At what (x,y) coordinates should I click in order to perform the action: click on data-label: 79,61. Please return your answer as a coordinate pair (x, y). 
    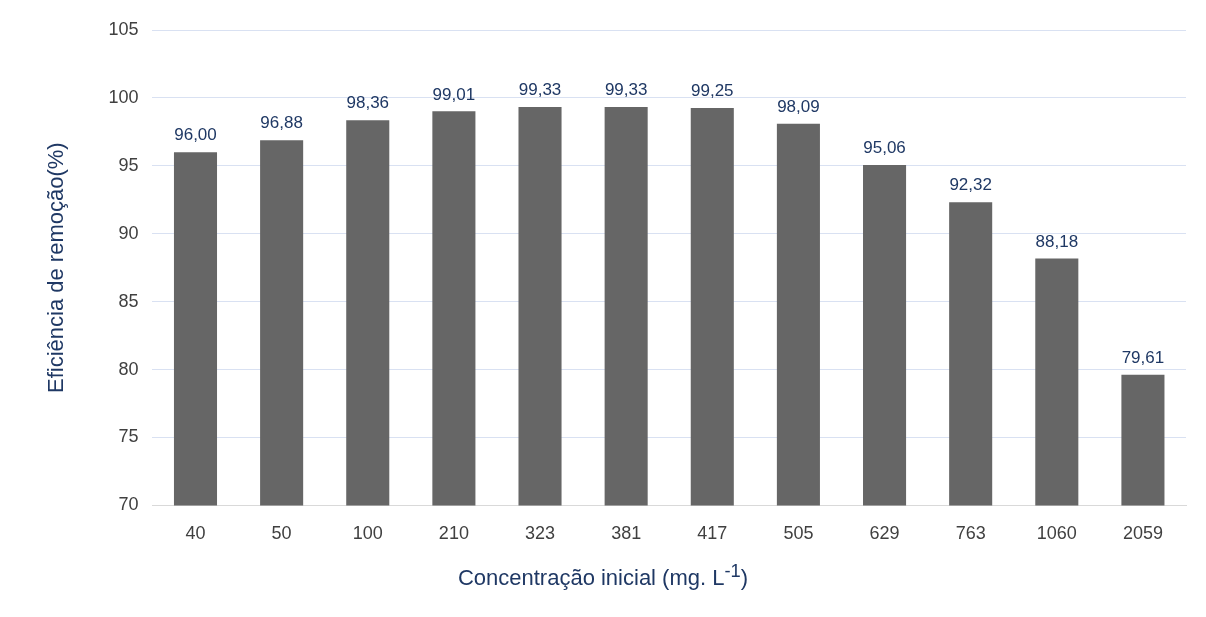
    Looking at the image, I should click on (1143, 358).